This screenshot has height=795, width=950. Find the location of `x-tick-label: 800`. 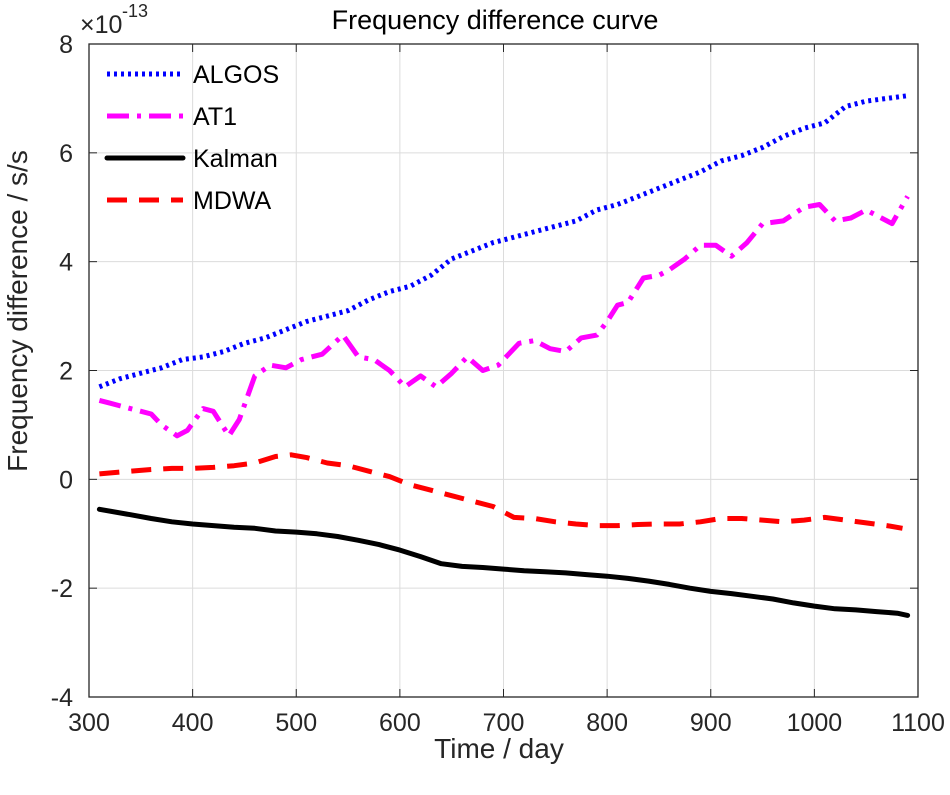

x-tick-label: 800 is located at coordinates (607, 723).